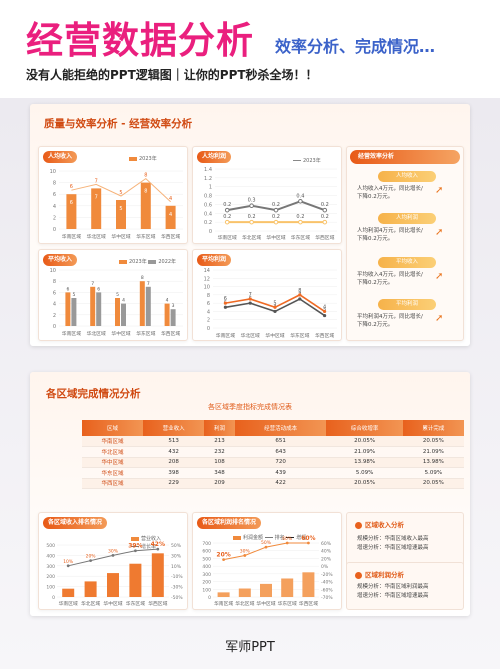 The image size is (500, 669). I want to click on category-label: 华南区域, so click(227, 237).